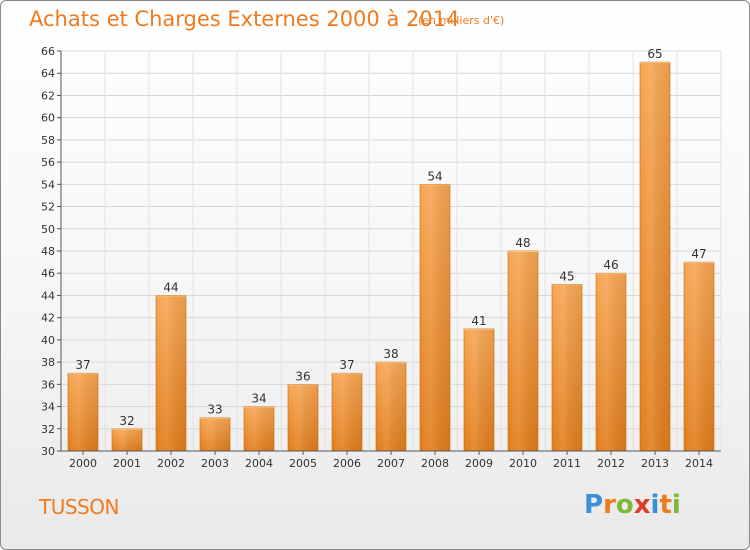  Describe the element at coordinates (48, 140) in the screenshot. I see `y-tick-label: 58` at that location.